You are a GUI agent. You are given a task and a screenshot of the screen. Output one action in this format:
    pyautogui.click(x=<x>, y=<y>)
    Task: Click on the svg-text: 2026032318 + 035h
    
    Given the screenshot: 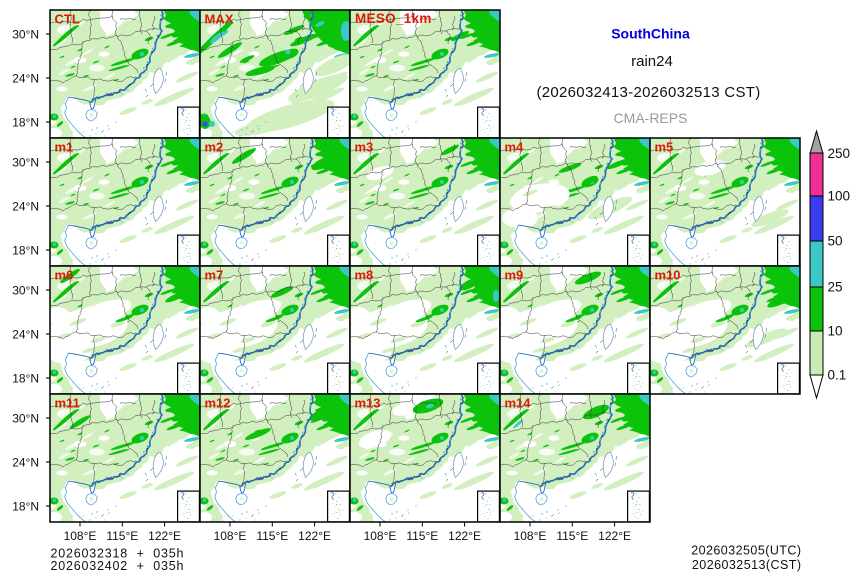 What is the action you would take?
    pyautogui.click(x=118, y=554)
    